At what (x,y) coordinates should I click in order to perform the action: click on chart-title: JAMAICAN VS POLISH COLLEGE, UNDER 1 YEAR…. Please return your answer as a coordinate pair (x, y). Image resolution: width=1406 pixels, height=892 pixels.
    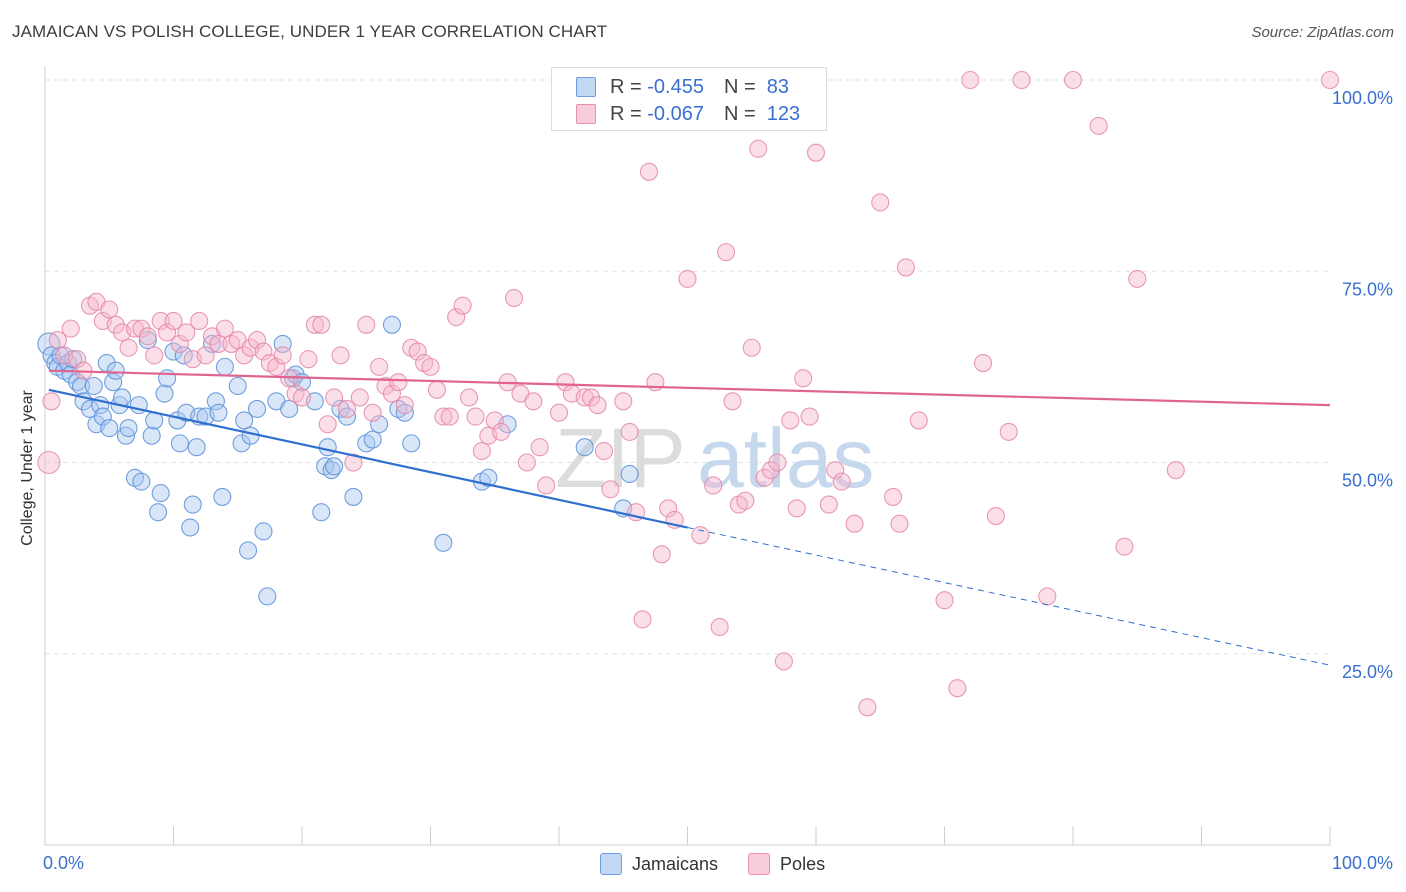
    Looking at the image, I should click on (310, 31).